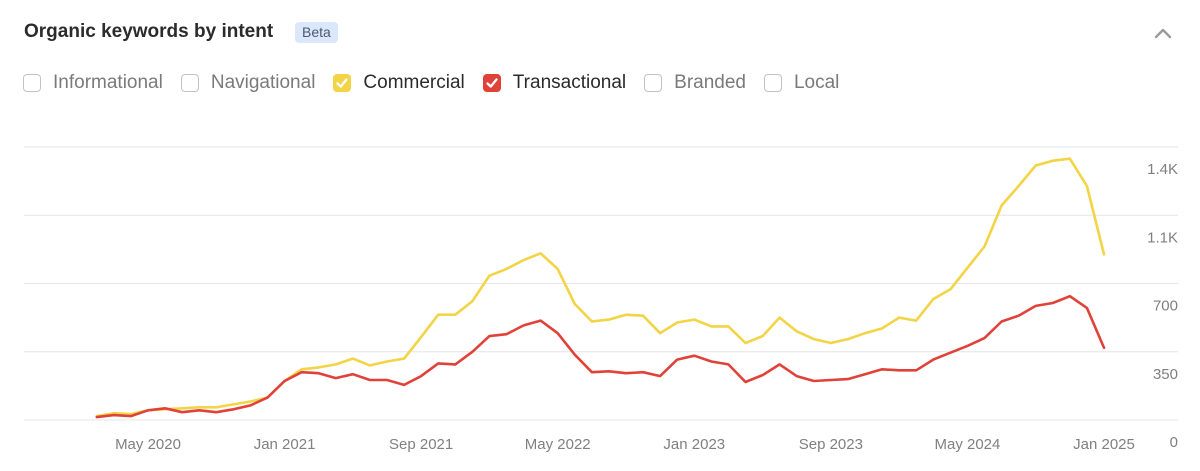  I want to click on x-tick-label: May 2024, so click(967, 444).